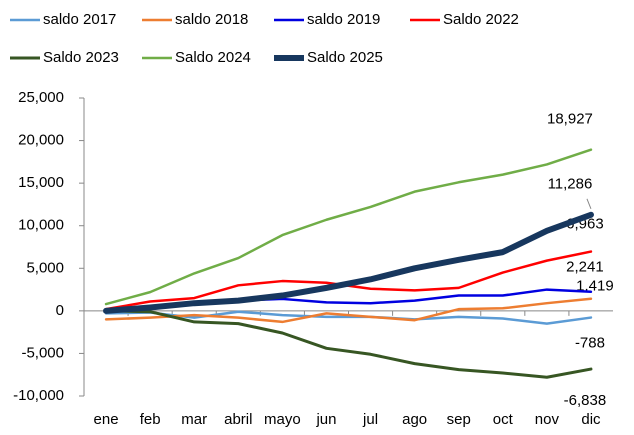 The width and height of the screenshot is (634, 435). Describe the element at coordinates (589, 203) in the screenshot. I see `label-leader` at that location.